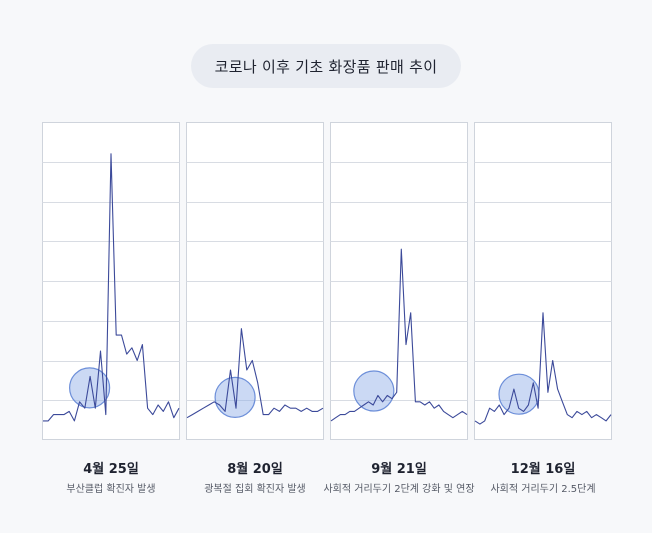 This screenshot has height=533, width=652. I want to click on panel-1-svg, so click(111, 281).